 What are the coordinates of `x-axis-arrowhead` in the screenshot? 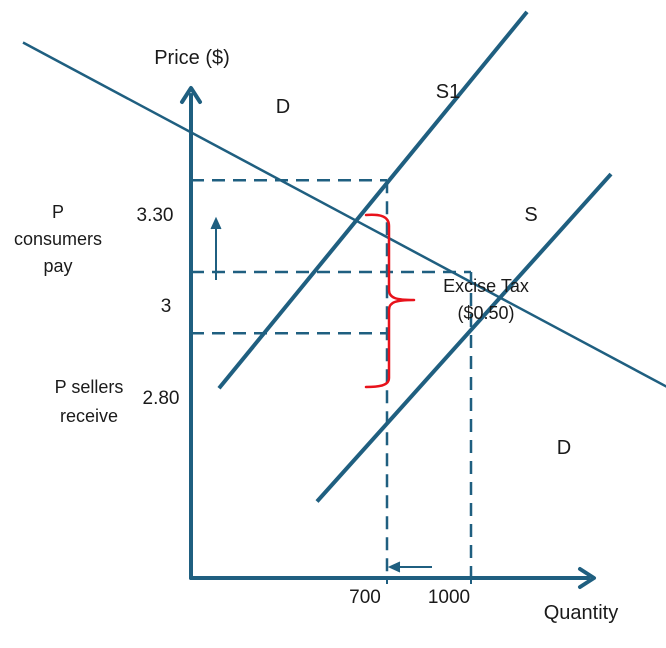 It's located at (587, 578).